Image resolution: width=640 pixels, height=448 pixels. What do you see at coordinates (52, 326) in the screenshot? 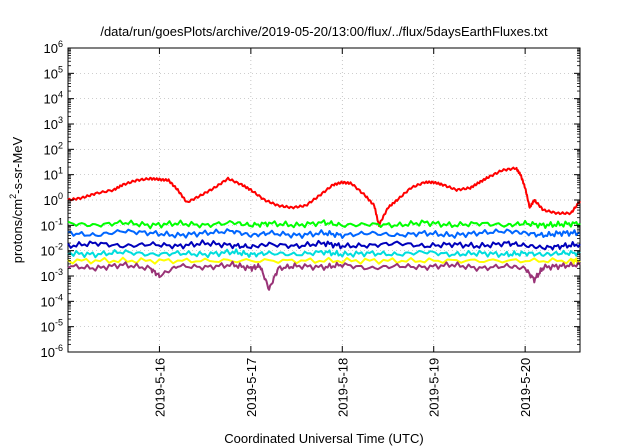
I see `y-tick-label: 10⁻⁵` at bounding box center [52, 326].